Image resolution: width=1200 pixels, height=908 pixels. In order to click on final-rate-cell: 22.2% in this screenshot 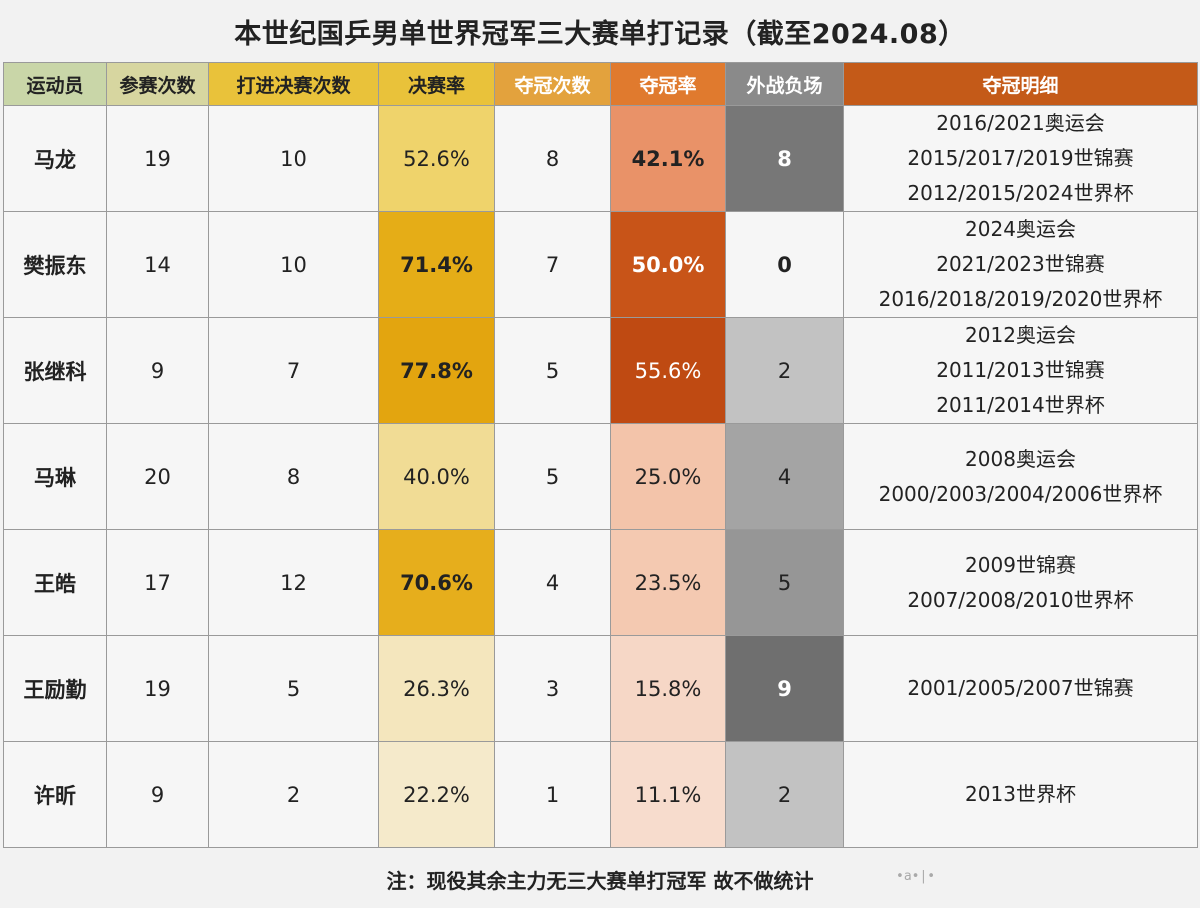, I will do `click(436, 794)`.